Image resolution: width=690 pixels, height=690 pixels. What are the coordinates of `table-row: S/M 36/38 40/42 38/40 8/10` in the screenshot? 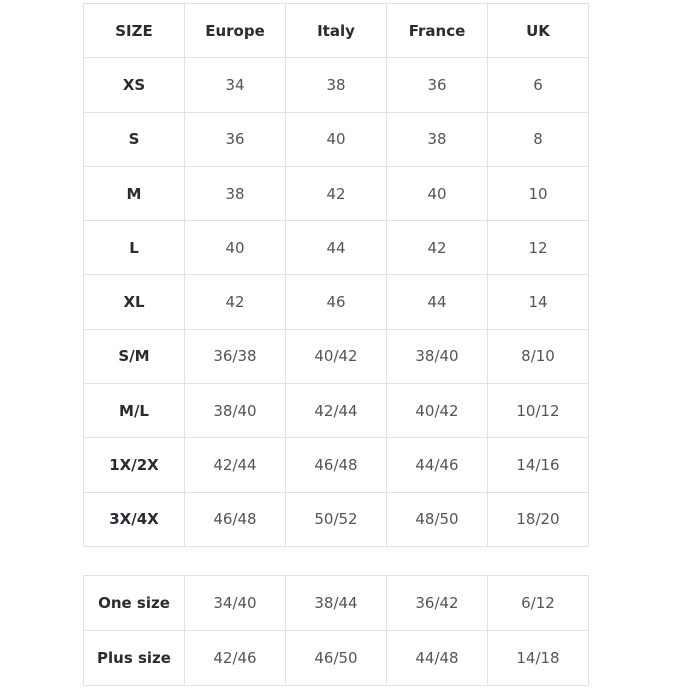 It's located at (336, 356).